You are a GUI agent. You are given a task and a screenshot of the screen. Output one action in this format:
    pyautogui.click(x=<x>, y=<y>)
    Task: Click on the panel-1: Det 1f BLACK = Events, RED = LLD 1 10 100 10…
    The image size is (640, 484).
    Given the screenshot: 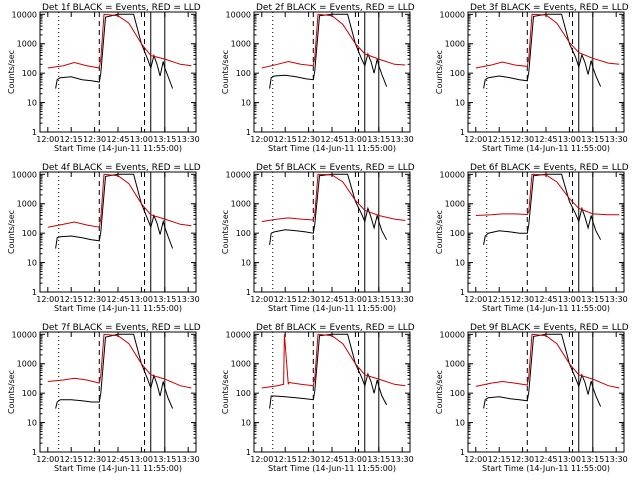 What is the action you would take?
    pyautogui.click(x=104, y=78)
    